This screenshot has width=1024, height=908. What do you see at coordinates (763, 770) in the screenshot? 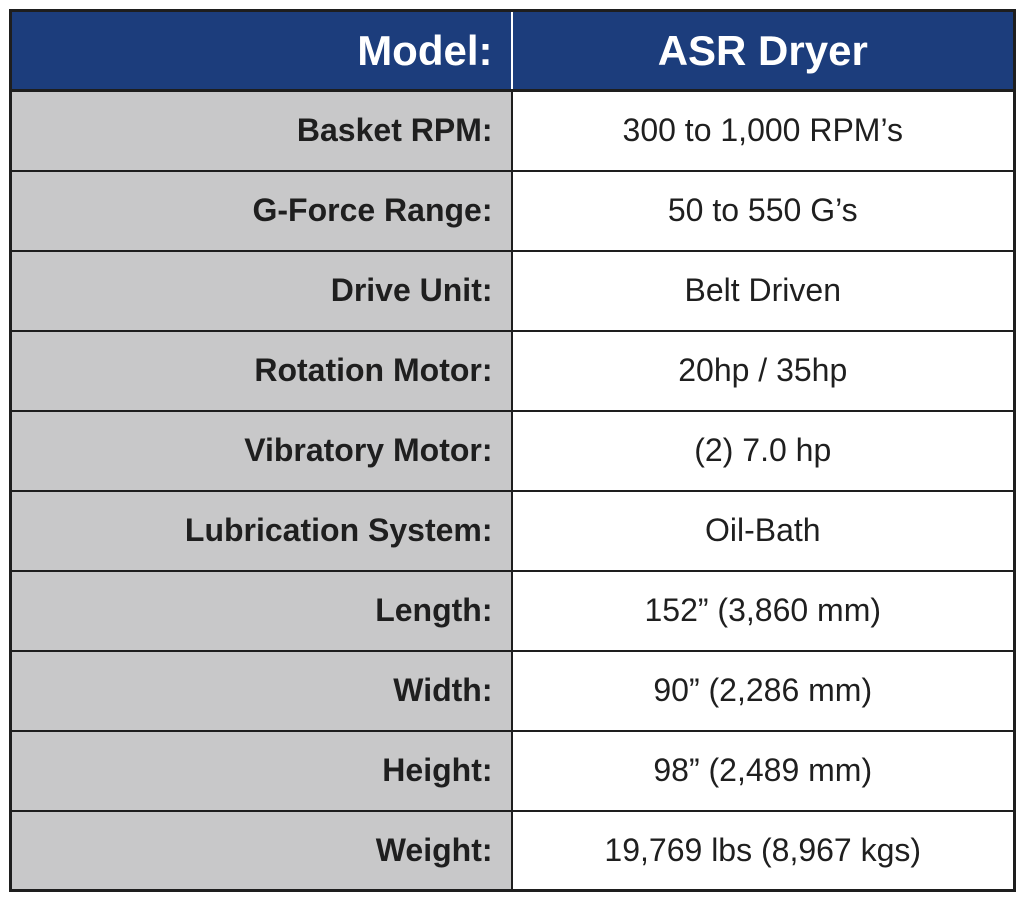
I see `height-value: 98” (2,489 mm)` at bounding box center [763, 770].